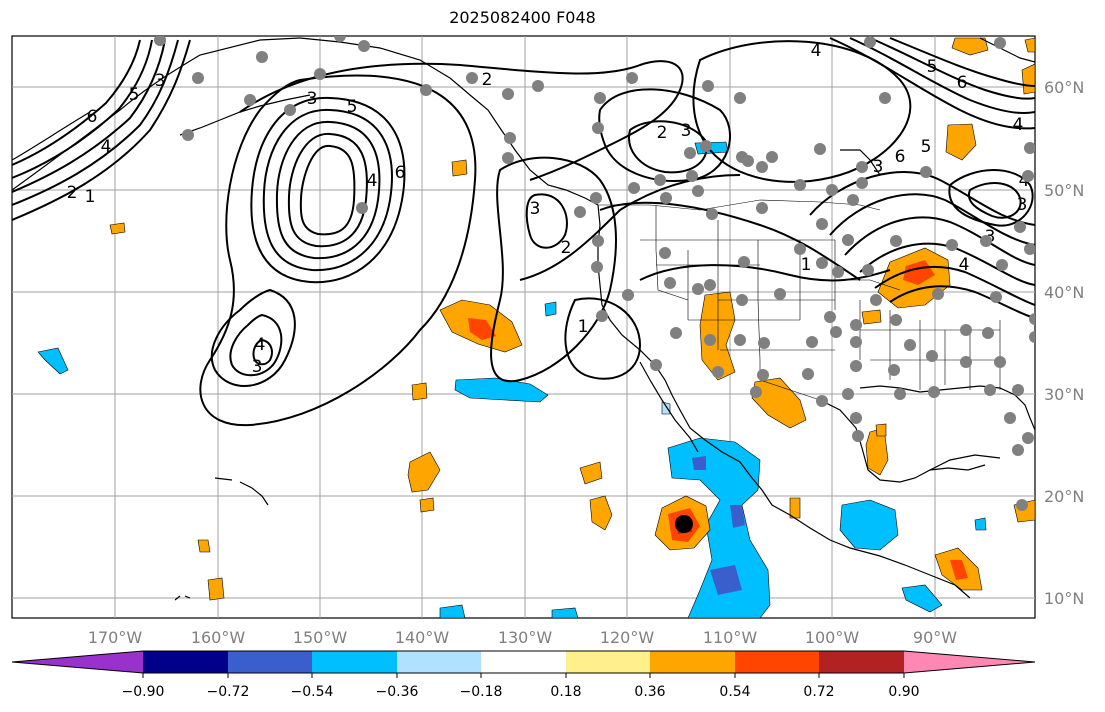  What do you see at coordinates (312, 692) in the screenshot?
I see `colorbar-tick-label: −0.54` at bounding box center [312, 692].